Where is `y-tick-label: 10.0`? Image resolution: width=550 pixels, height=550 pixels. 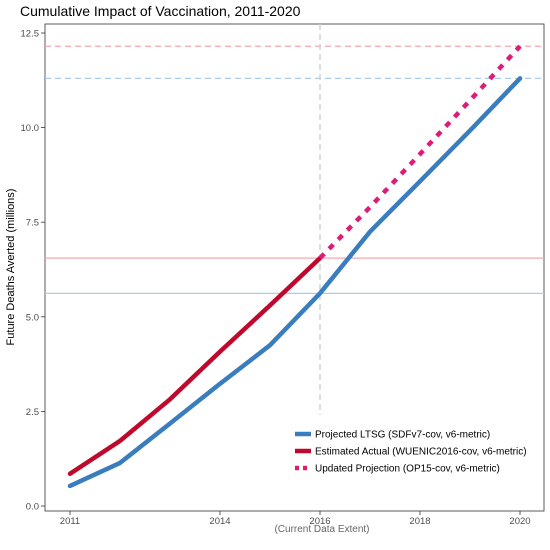 y-tick-label: 10.0 is located at coordinates (30, 128).